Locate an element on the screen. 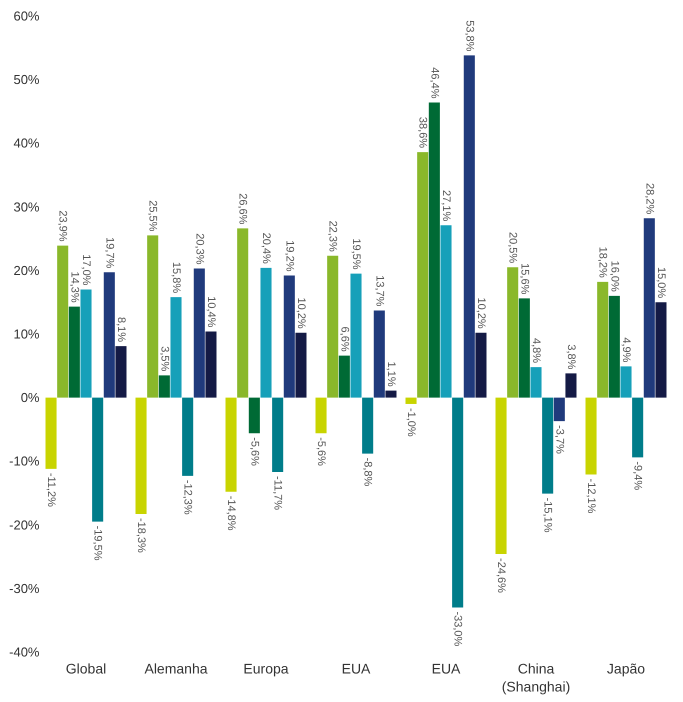 The image size is (683, 702). data-label: 16,0% is located at coordinates (614, 276).